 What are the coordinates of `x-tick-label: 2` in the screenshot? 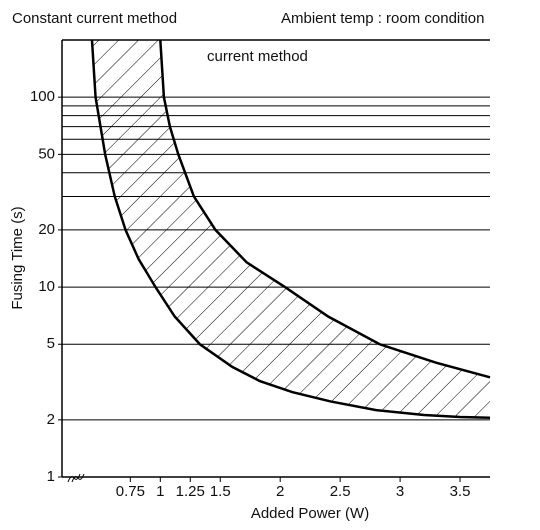 It's located at (280, 491).